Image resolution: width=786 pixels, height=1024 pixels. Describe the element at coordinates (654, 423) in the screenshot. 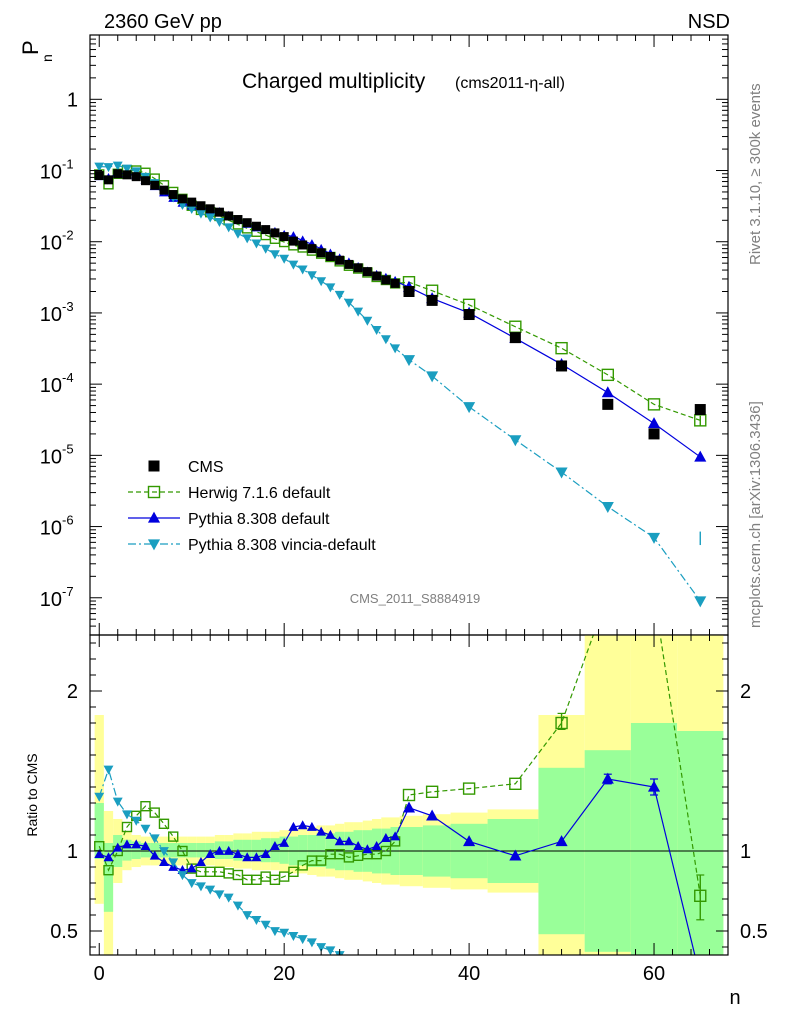

I see `point-pythia-8-308-default` at that location.